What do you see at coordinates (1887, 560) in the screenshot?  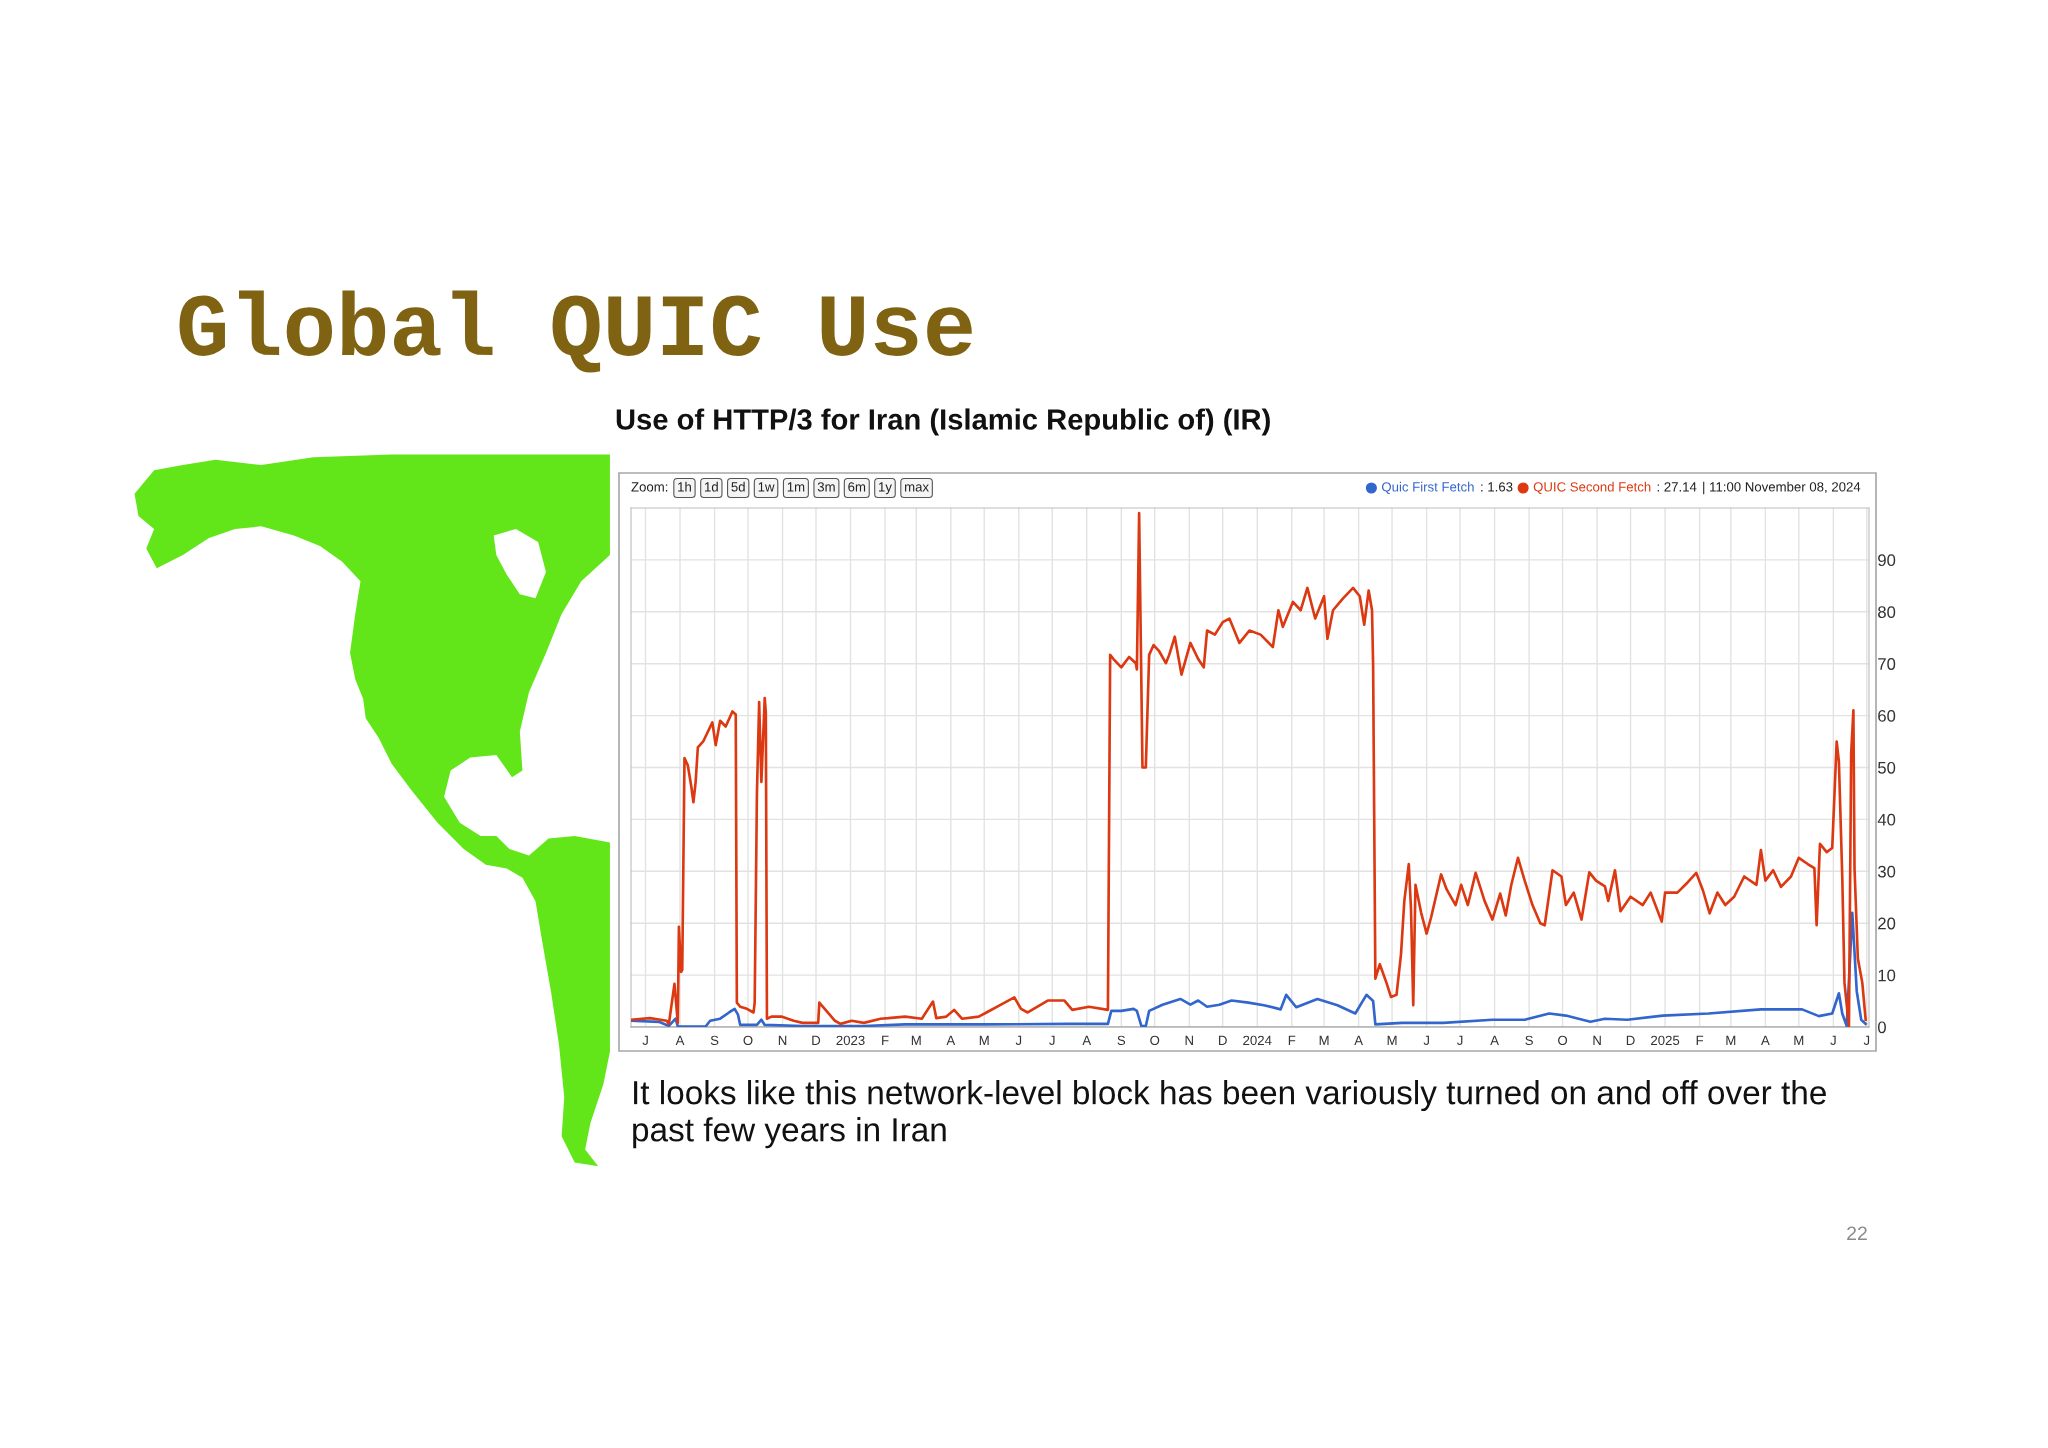 I see `y-tick-label: 90` at bounding box center [1887, 560].